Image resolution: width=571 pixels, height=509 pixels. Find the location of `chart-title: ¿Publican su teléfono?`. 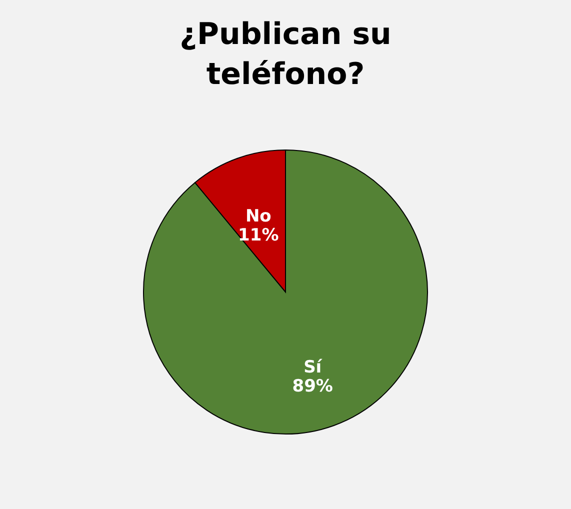

chart-title: ¿Publican su teléfono? is located at coordinates (286, 54).